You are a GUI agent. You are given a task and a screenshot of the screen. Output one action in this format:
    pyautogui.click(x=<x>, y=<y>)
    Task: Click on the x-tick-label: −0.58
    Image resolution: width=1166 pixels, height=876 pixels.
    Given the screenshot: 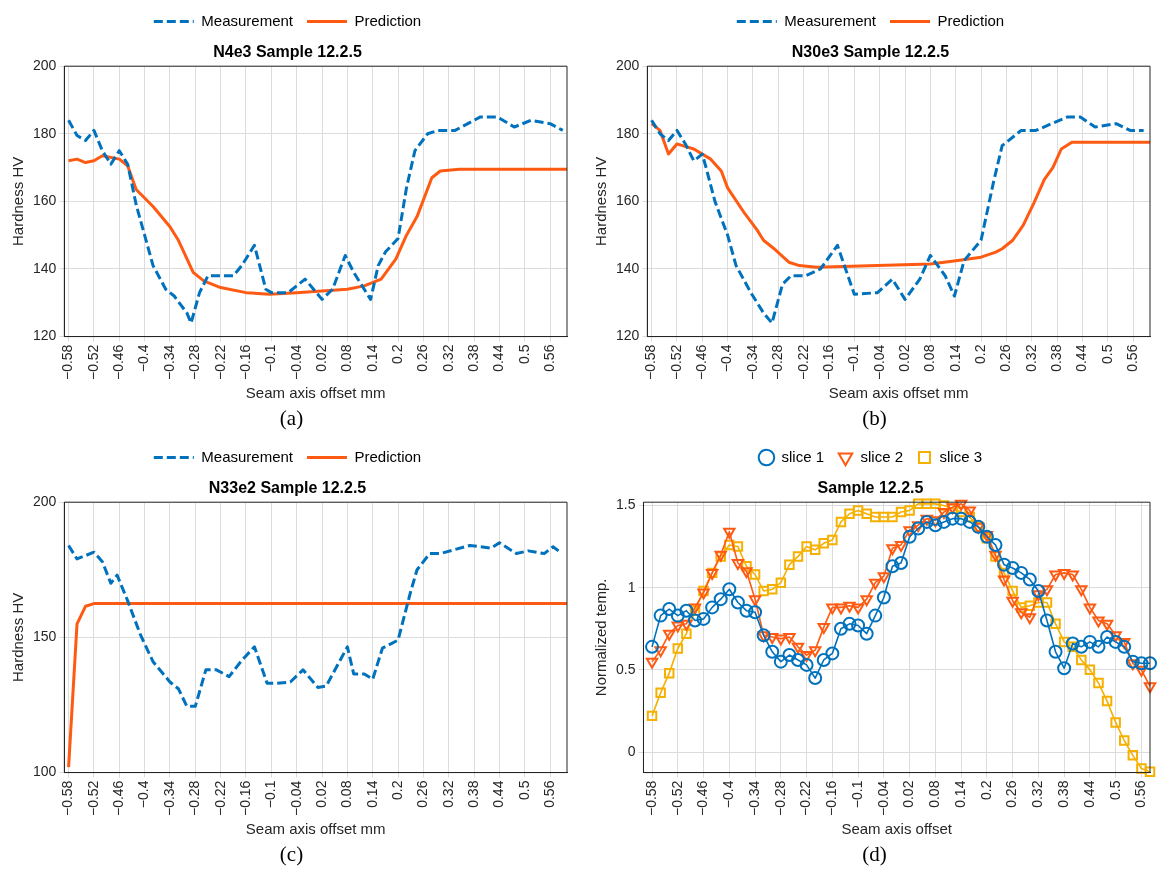 What is the action you would take?
    pyautogui.click(x=67, y=362)
    